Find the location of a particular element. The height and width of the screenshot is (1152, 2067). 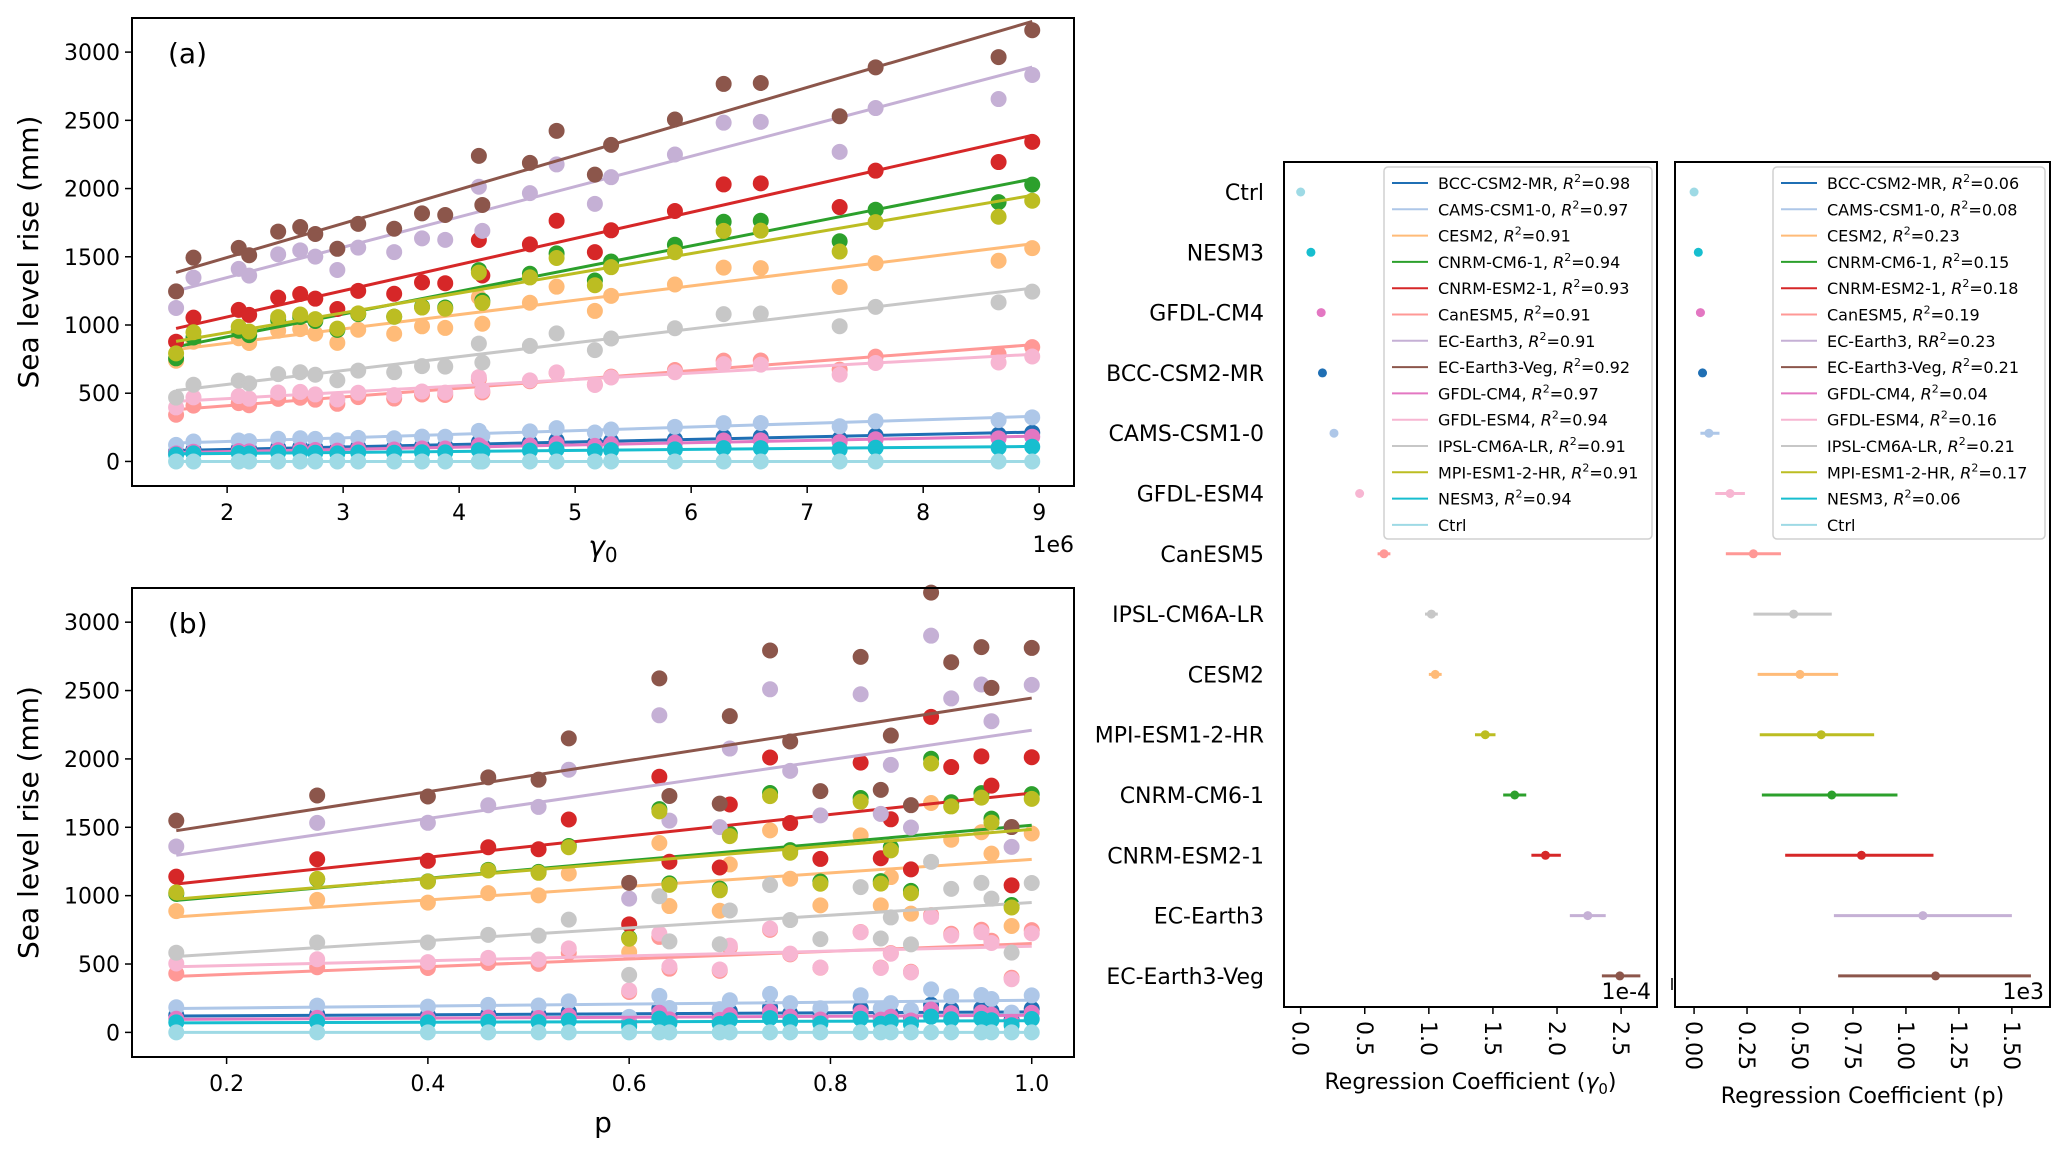

legend-entry: EC-Earth3-Veg, R2=0.21 is located at coordinates (1923, 366).